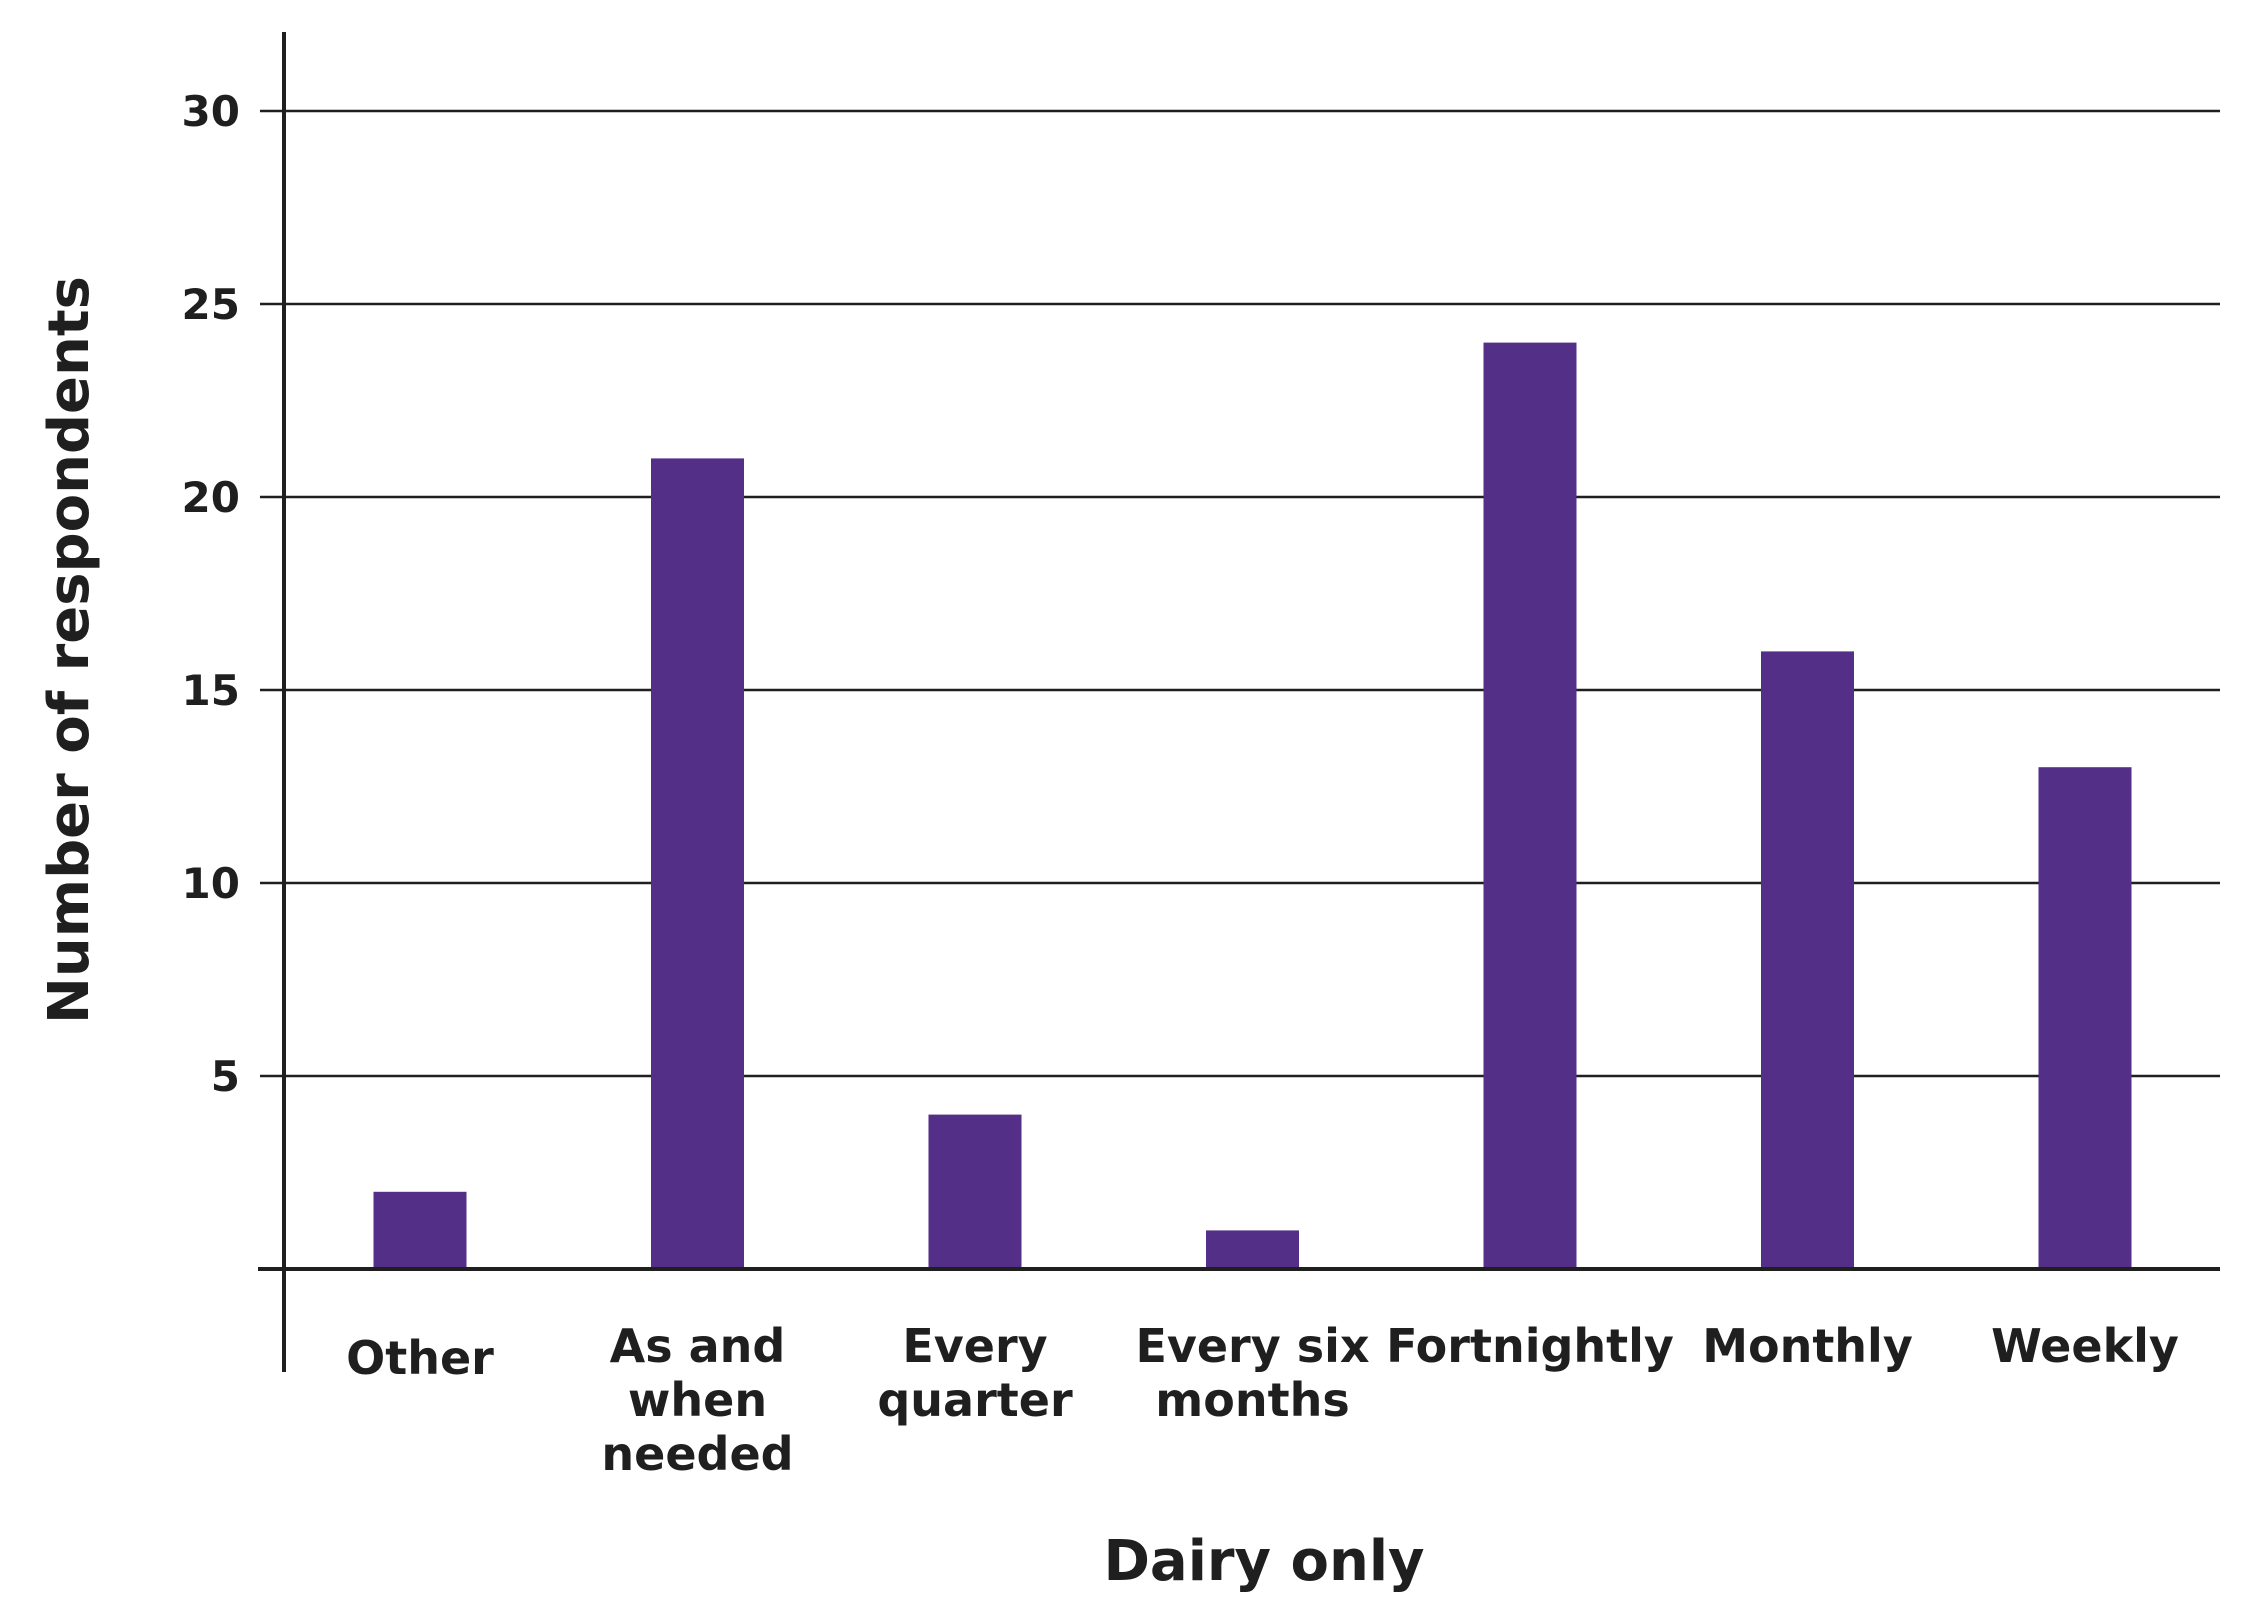  I want to click on x-category-label: when, so click(697, 1400).